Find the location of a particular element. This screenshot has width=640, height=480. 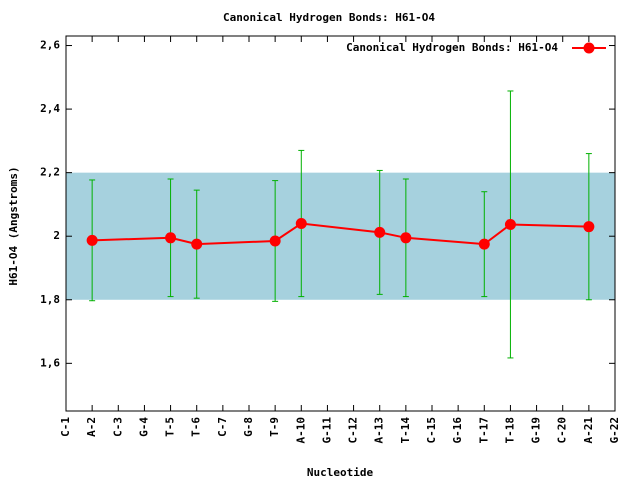

x-tick-label: G-19 is located at coordinates (536, 430).